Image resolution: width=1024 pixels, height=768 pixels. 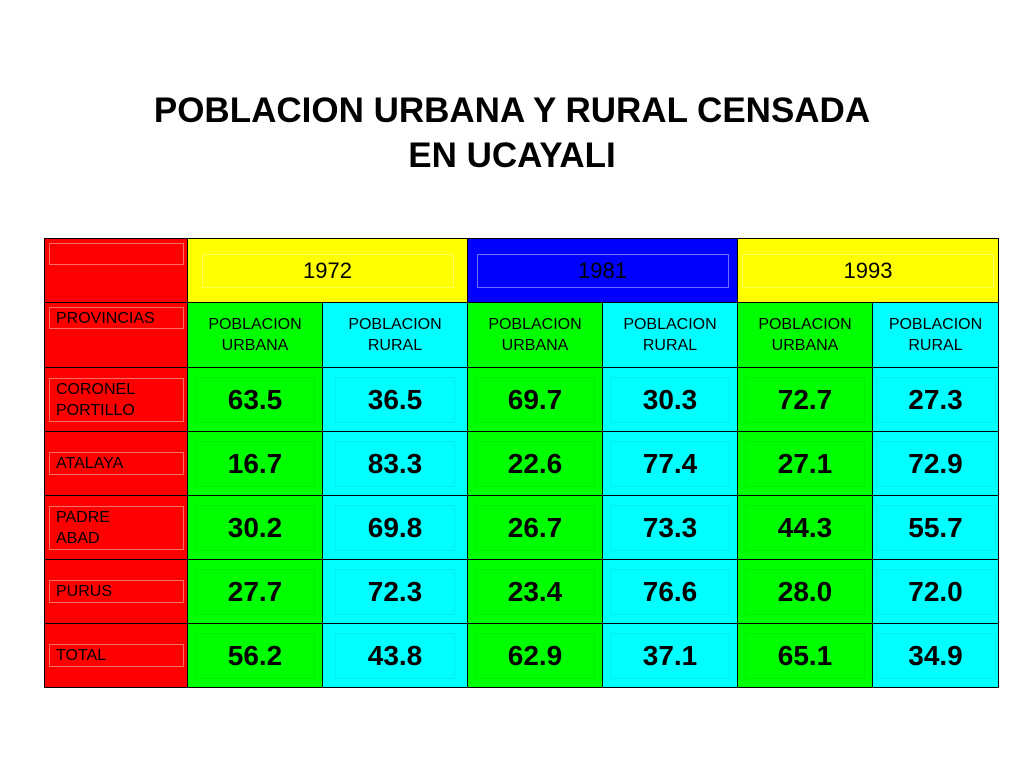 I want to click on value-cell: 34.9, so click(x=935, y=655).